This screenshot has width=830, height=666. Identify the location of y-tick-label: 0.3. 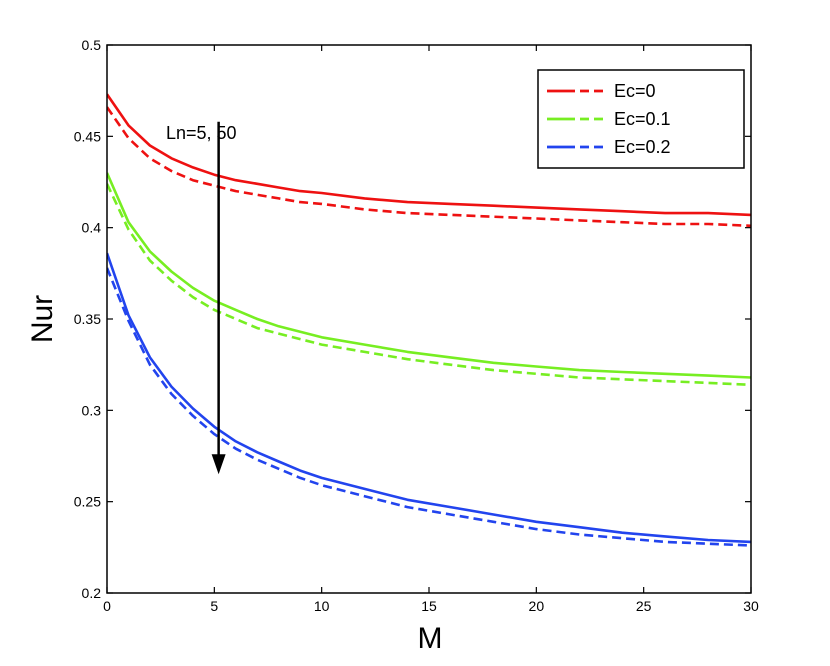
(92, 410).